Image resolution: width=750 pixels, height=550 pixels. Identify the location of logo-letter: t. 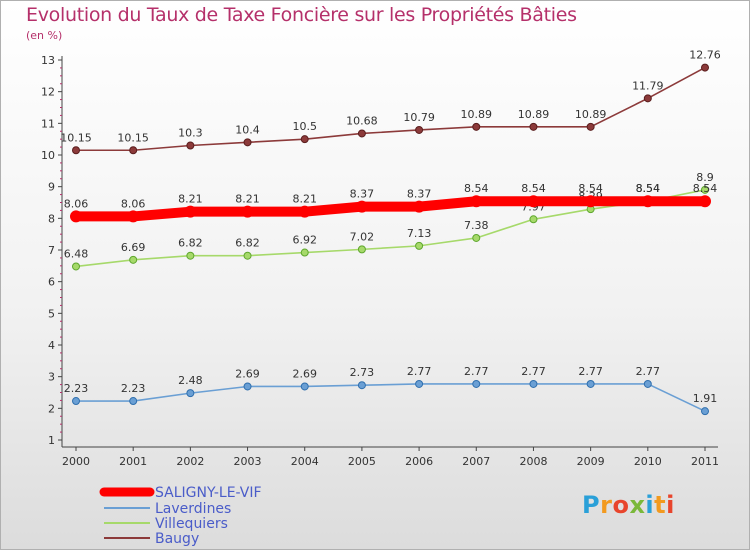
(660, 505).